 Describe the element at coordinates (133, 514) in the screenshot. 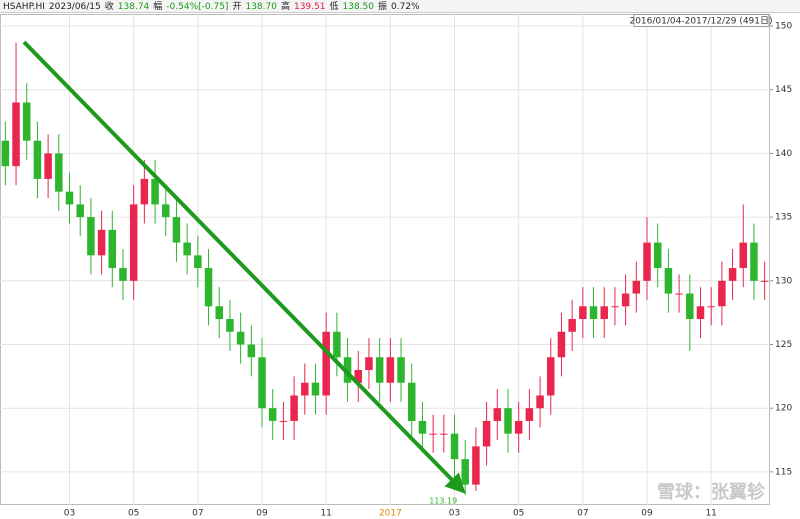

I see `x-tick-label: 05` at that location.